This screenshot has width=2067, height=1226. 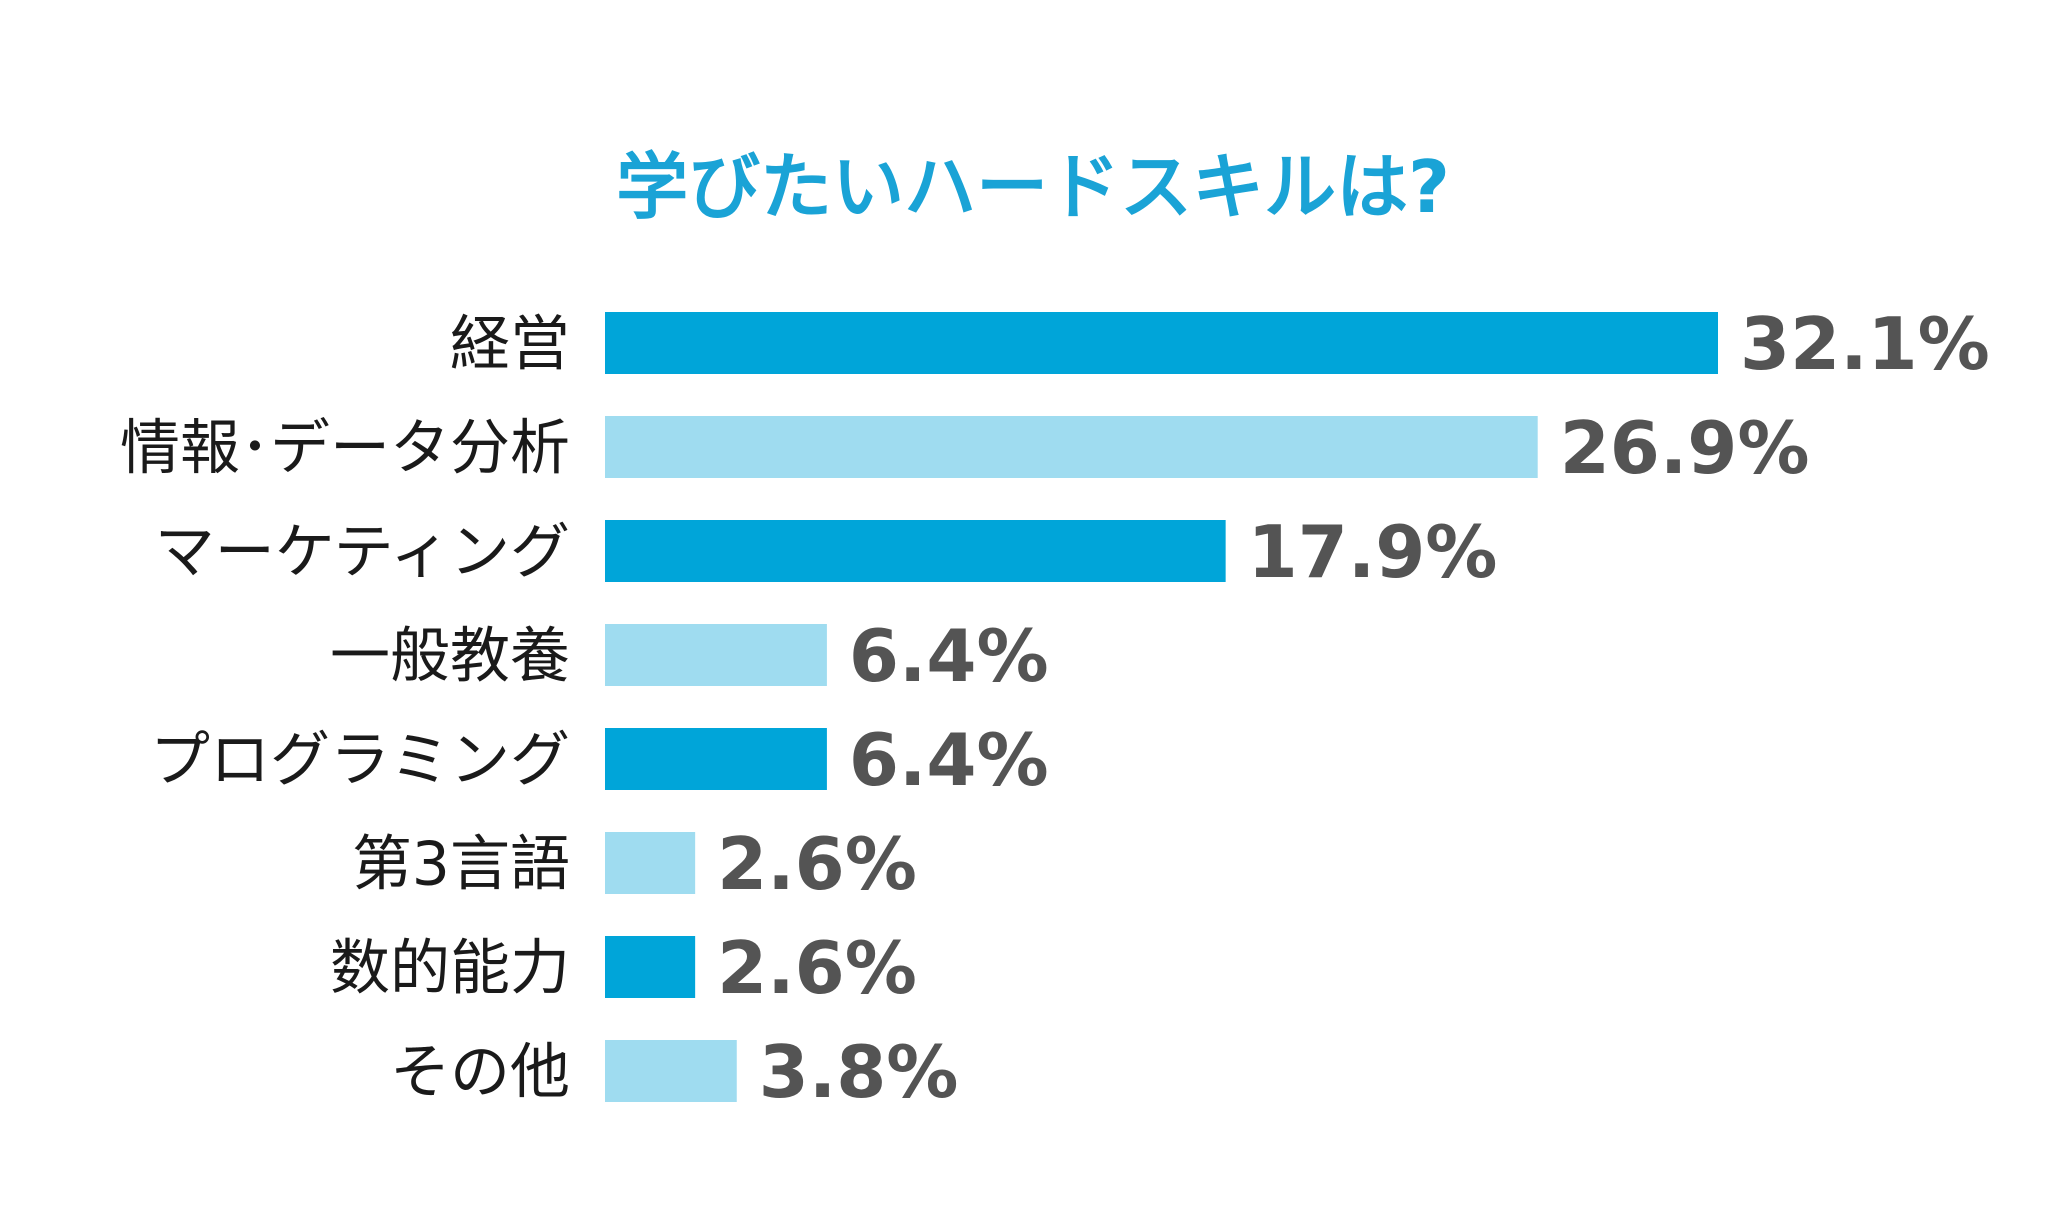 What do you see at coordinates (345, 449) in the screenshot?
I see `category-label: 情報･データ分析` at bounding box center [345, 449].